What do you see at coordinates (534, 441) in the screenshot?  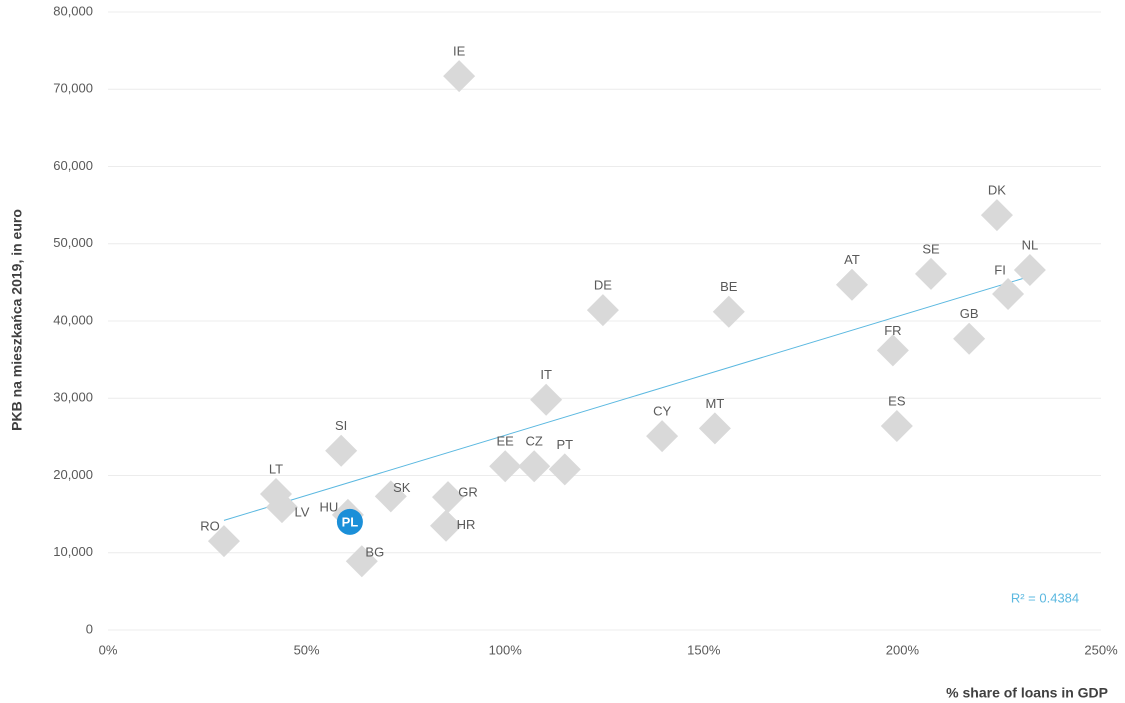 I see `point-label: CZ` at bounding box center [534, 441].